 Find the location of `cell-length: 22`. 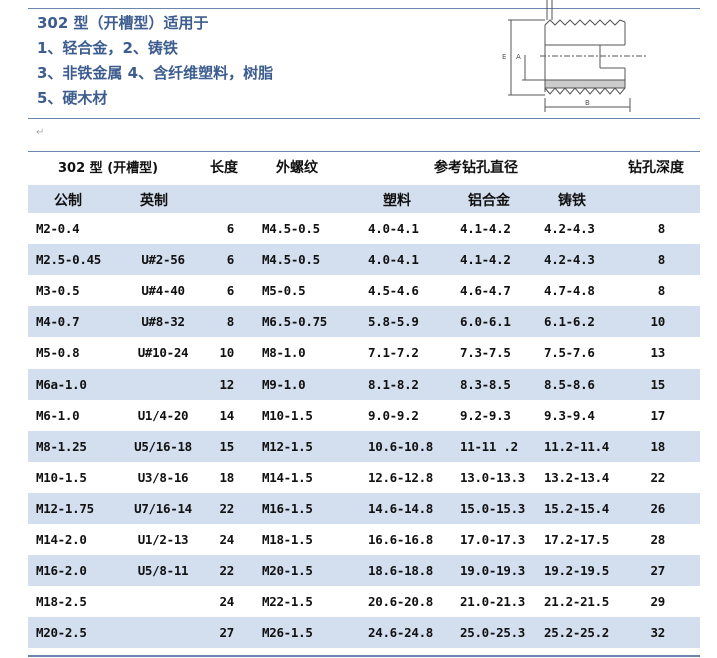

cell-length: 22 is located at coordinates (227, 508).